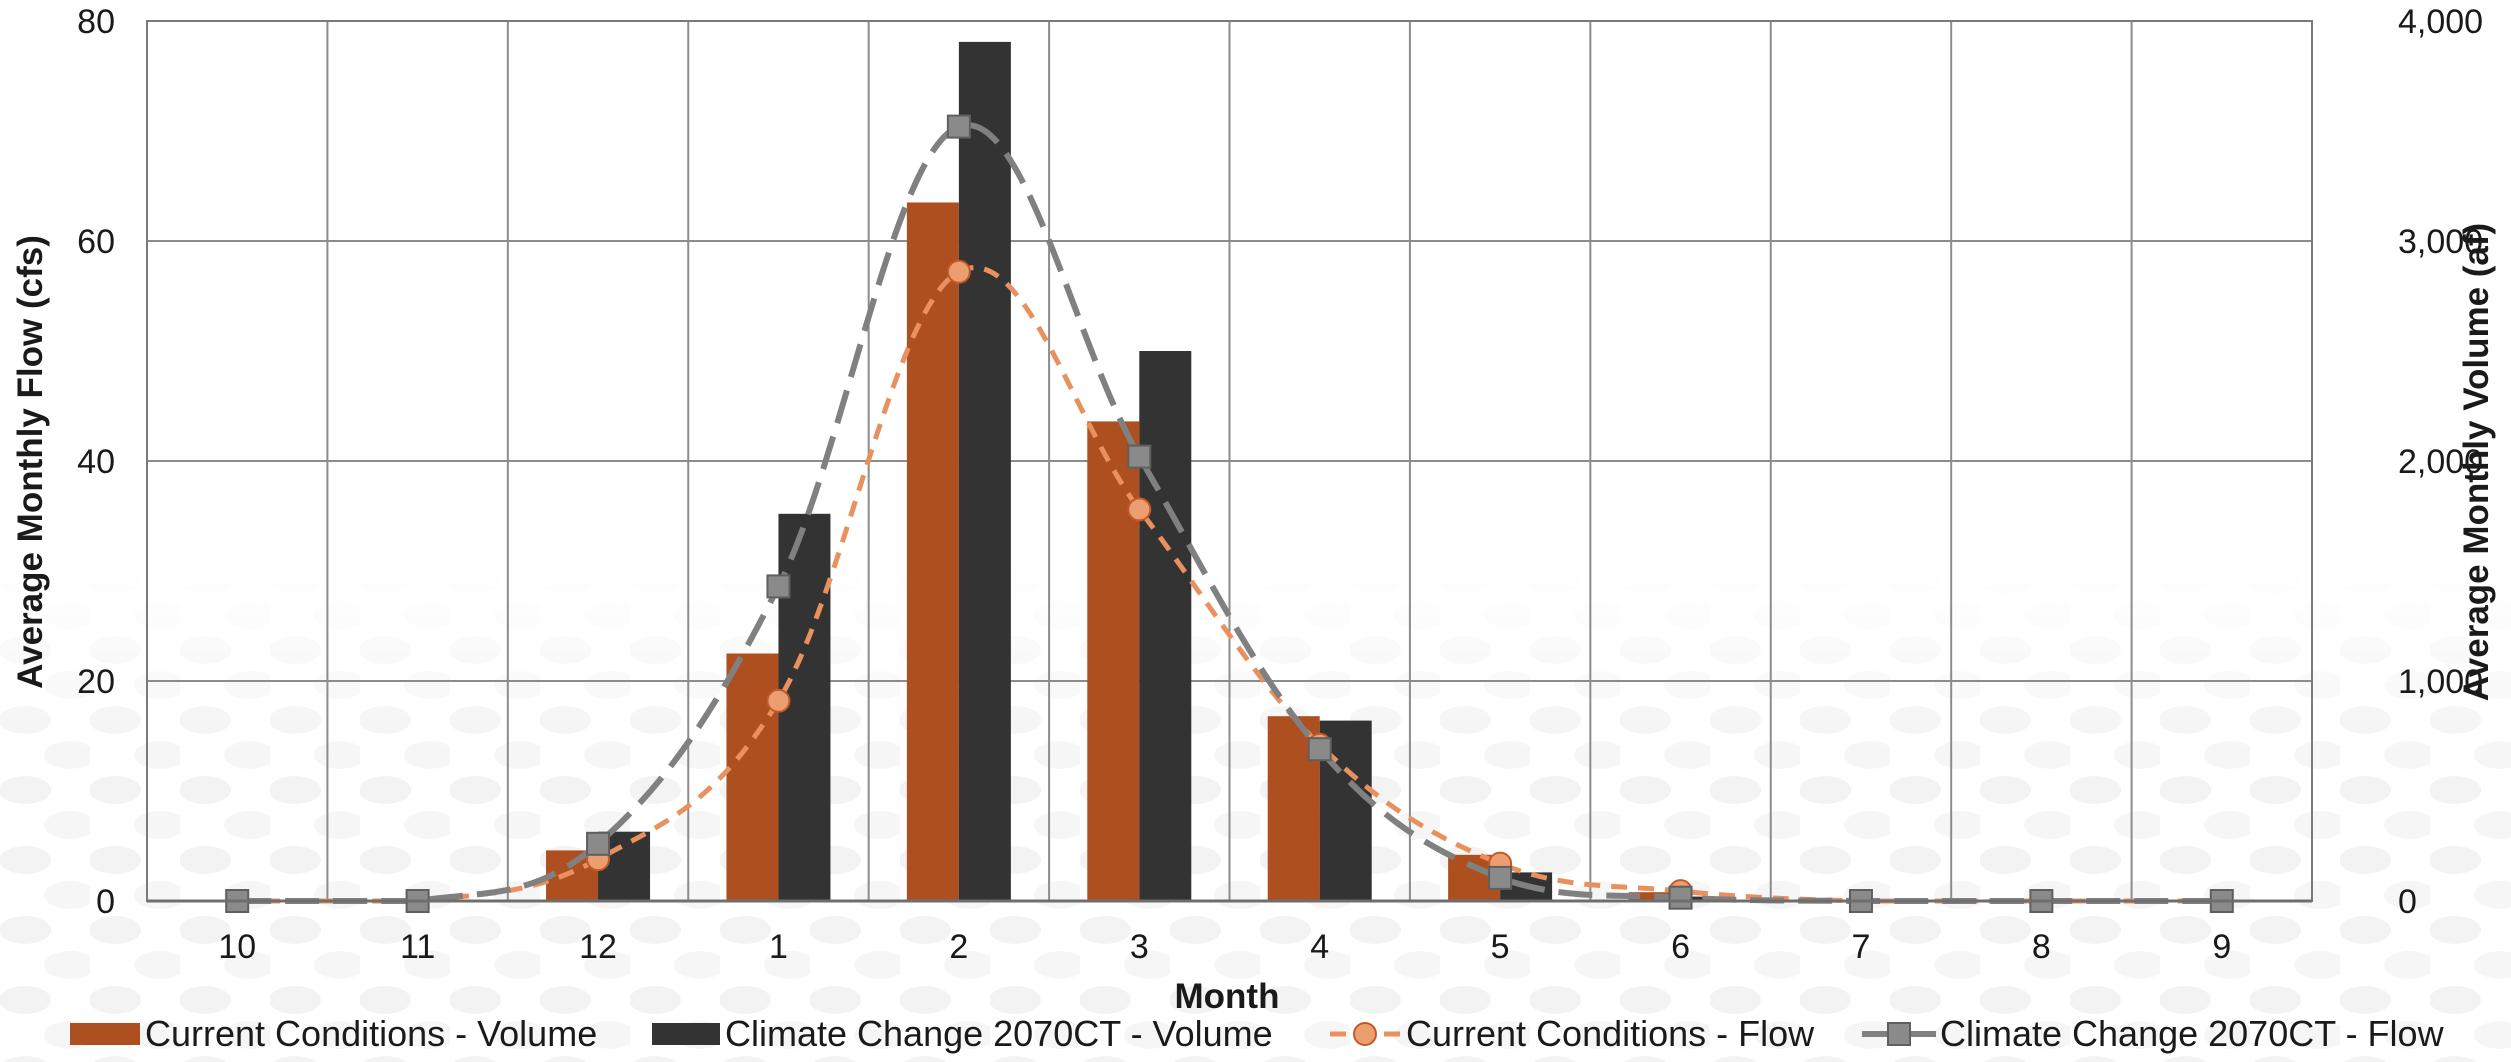 The height and width of the screenshot is (1062, 2511). What do you see at coordinates (371, 1033) in the screenshot?
I see `legend-label: Current Conditions - Volume` at bounding box center [371, 1033].